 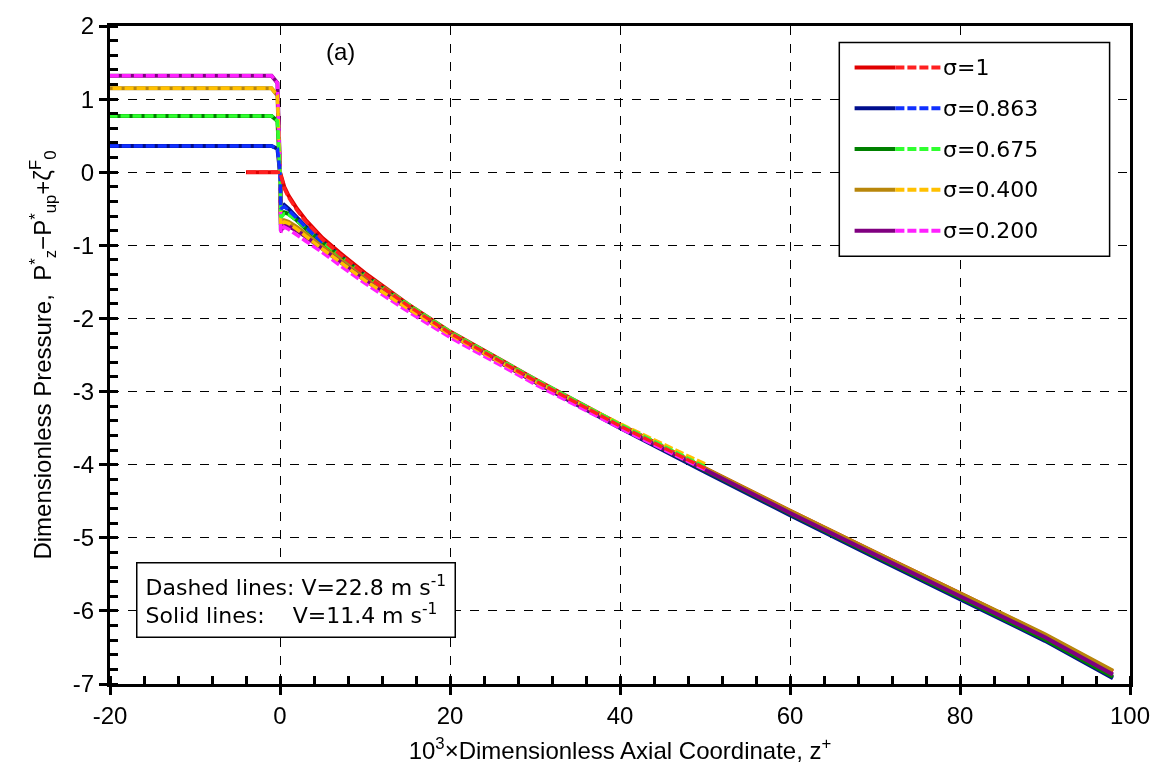 I want to click on y-tick-label: 2, so click(x=87, y=26).